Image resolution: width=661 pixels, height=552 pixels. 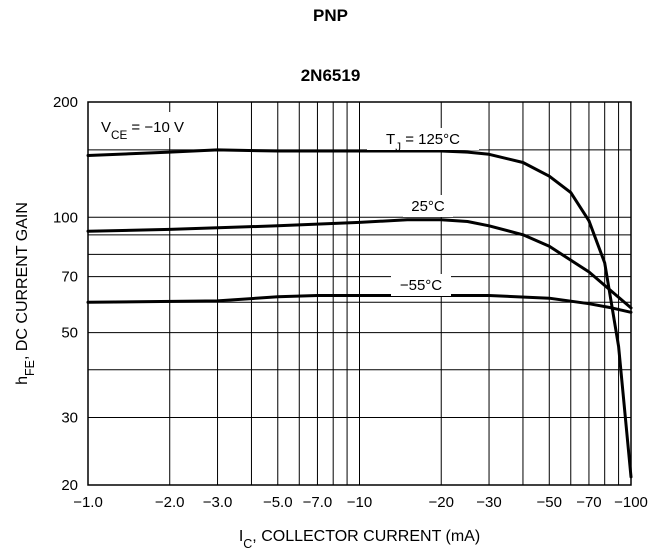 I want to click on series-label: −55°C, so click(x=421, y=285).